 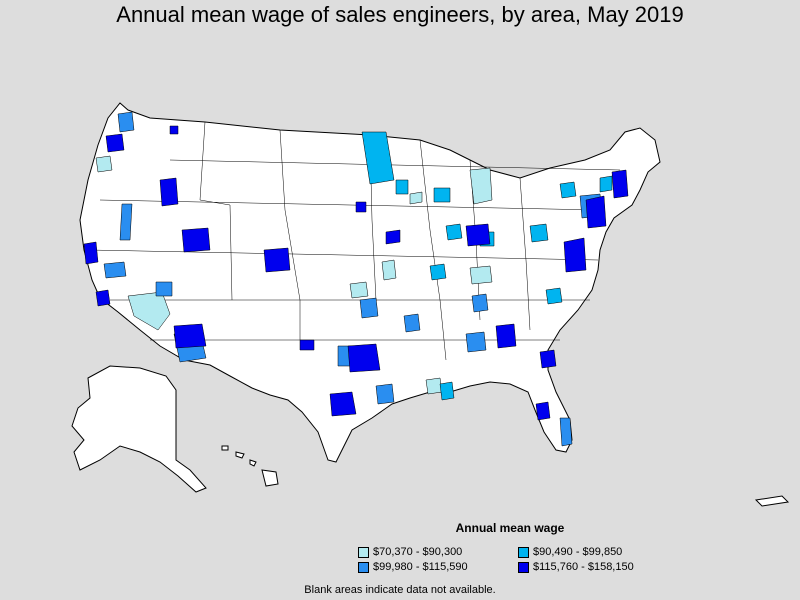 I want to click on hawaii-shape, so click(x=250, y=466).